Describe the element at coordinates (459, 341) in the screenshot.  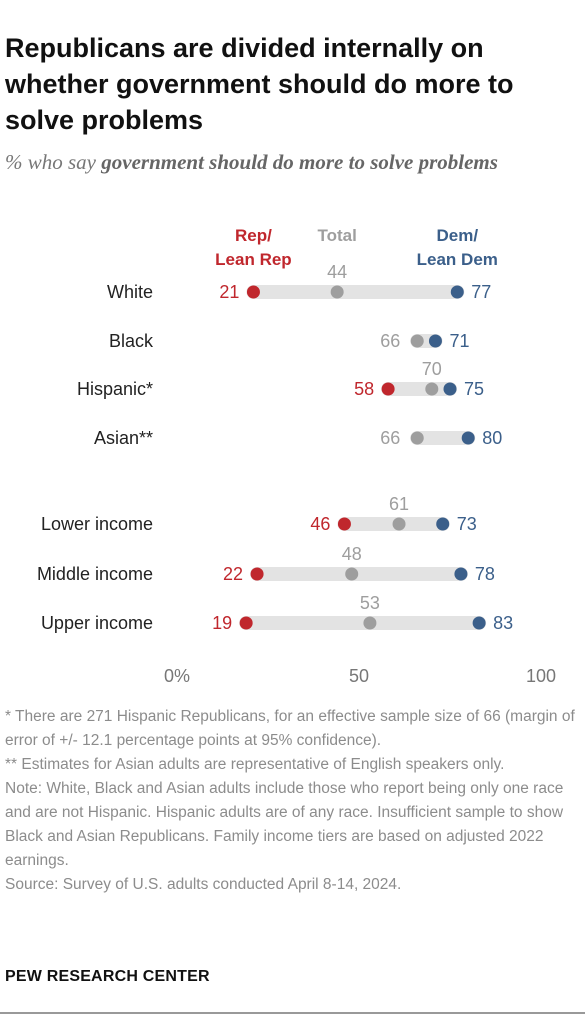
I see `dem-value-label: 71` at that location.